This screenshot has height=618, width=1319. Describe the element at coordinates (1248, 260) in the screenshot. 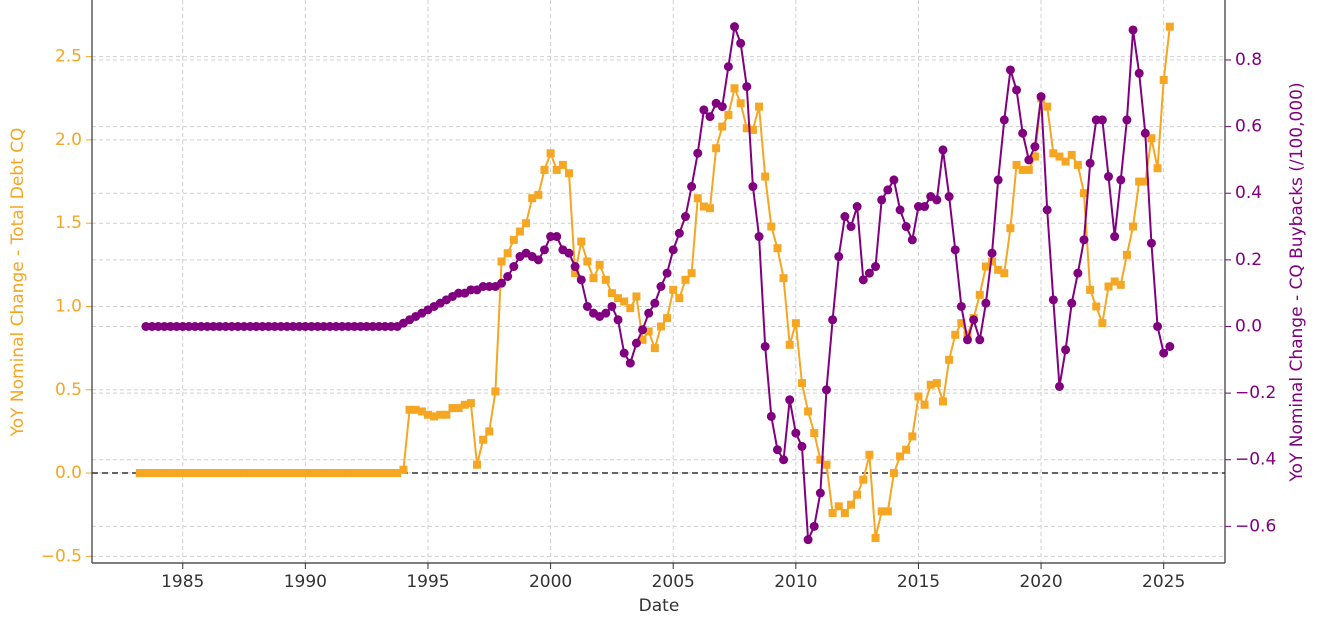

I see `y2-tick-label: 0.2` at that location.